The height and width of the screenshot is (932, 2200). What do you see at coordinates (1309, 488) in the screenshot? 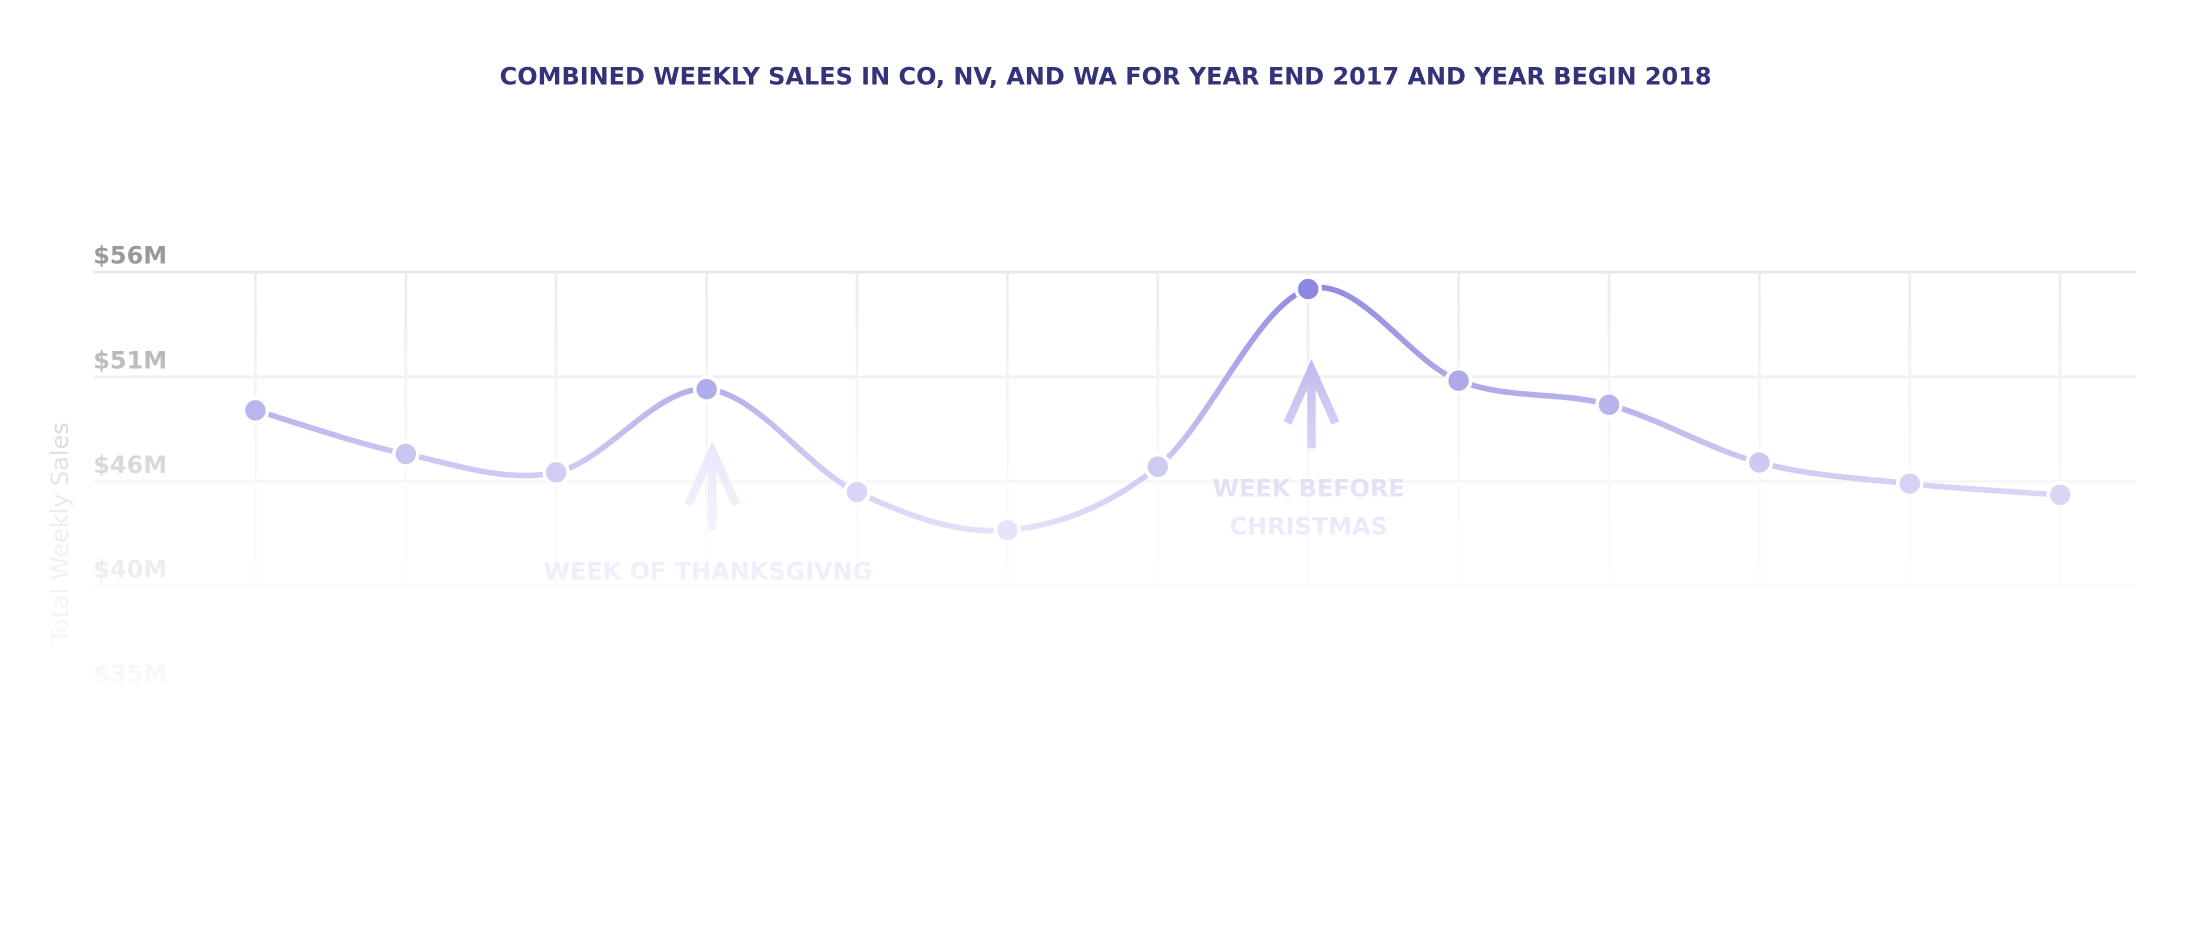
I see `annotation: WEEK BEFORE` at bounding box center [1309, 488].